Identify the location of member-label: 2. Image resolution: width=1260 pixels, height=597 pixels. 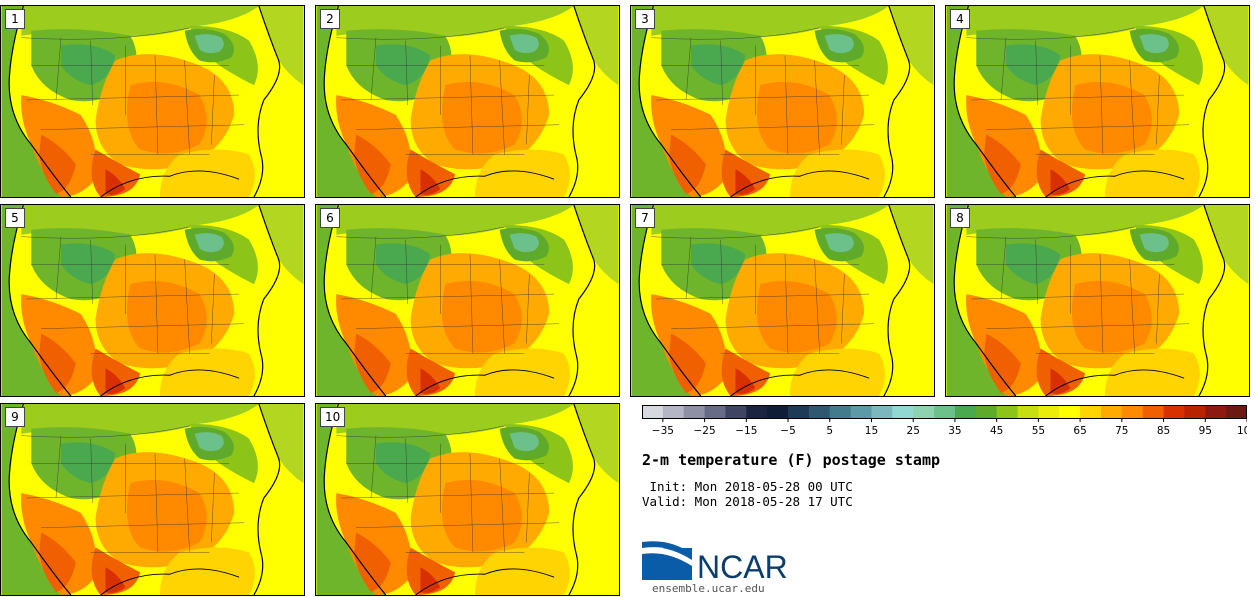
(330, 19).